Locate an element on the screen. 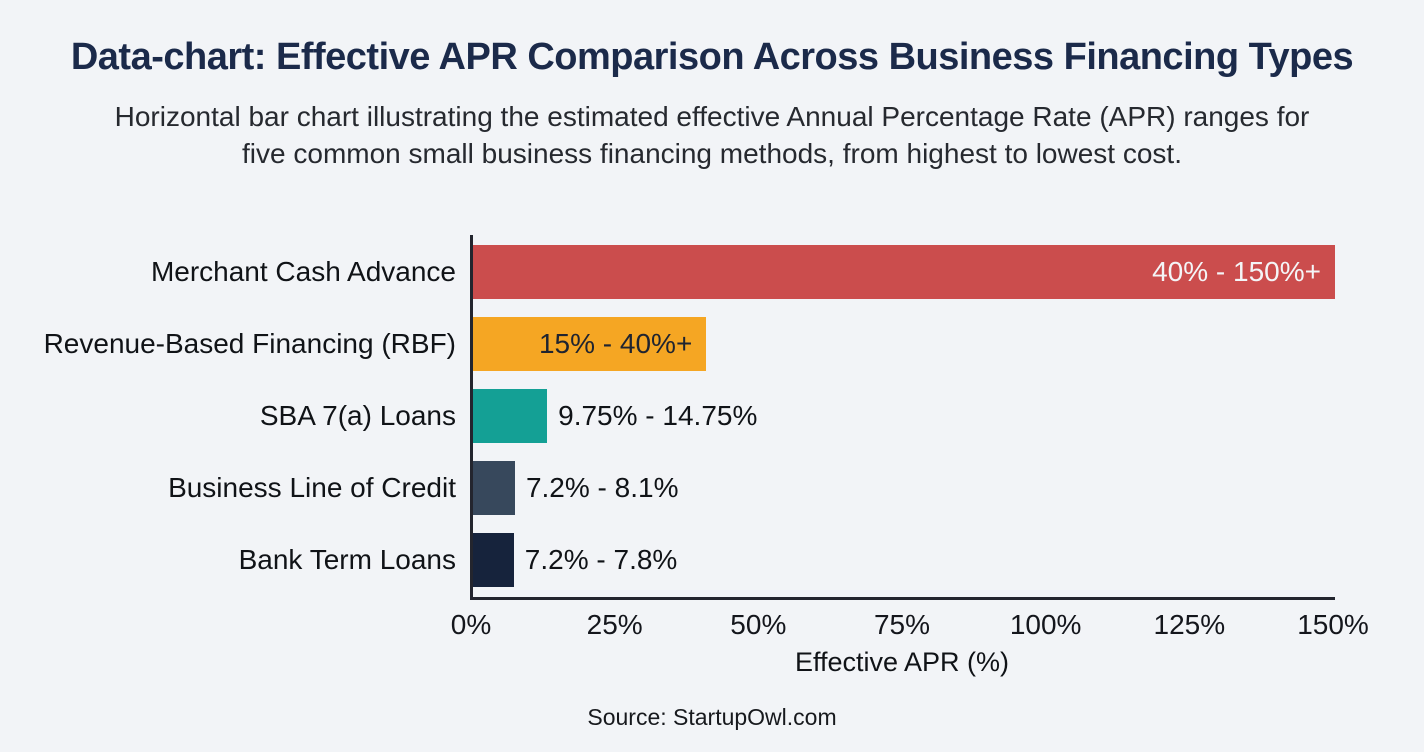 Image resolution: width=1424 pixels, height=752 pixels. value-label: 7.2% - 8.1% is located at coordinates (602, 487).